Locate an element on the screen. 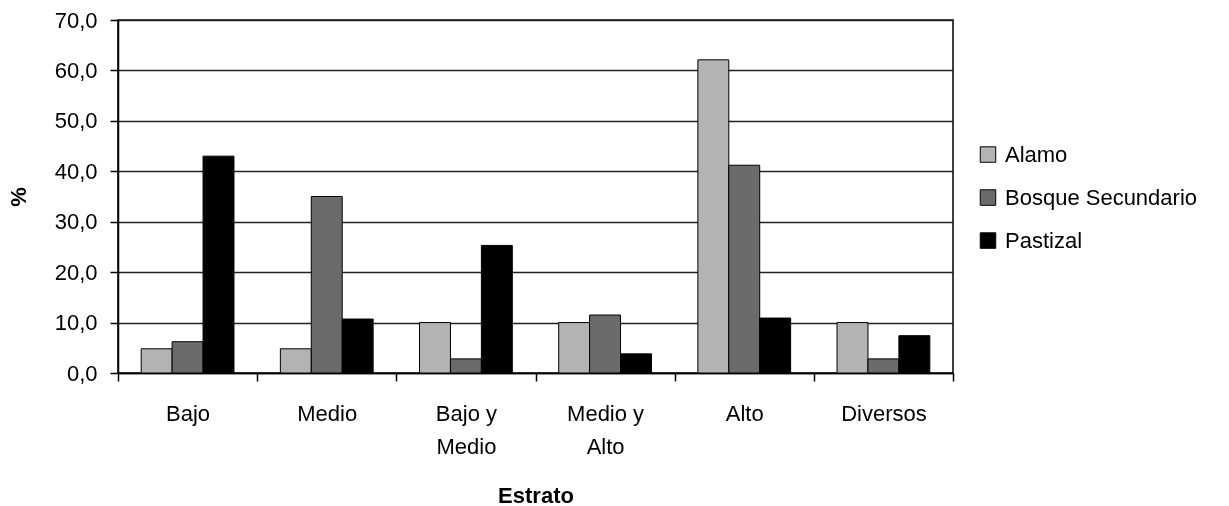 The width and height of the screenshot is (1229, 506). x-axis-title: Estrato is located at coordinates (536, 494).